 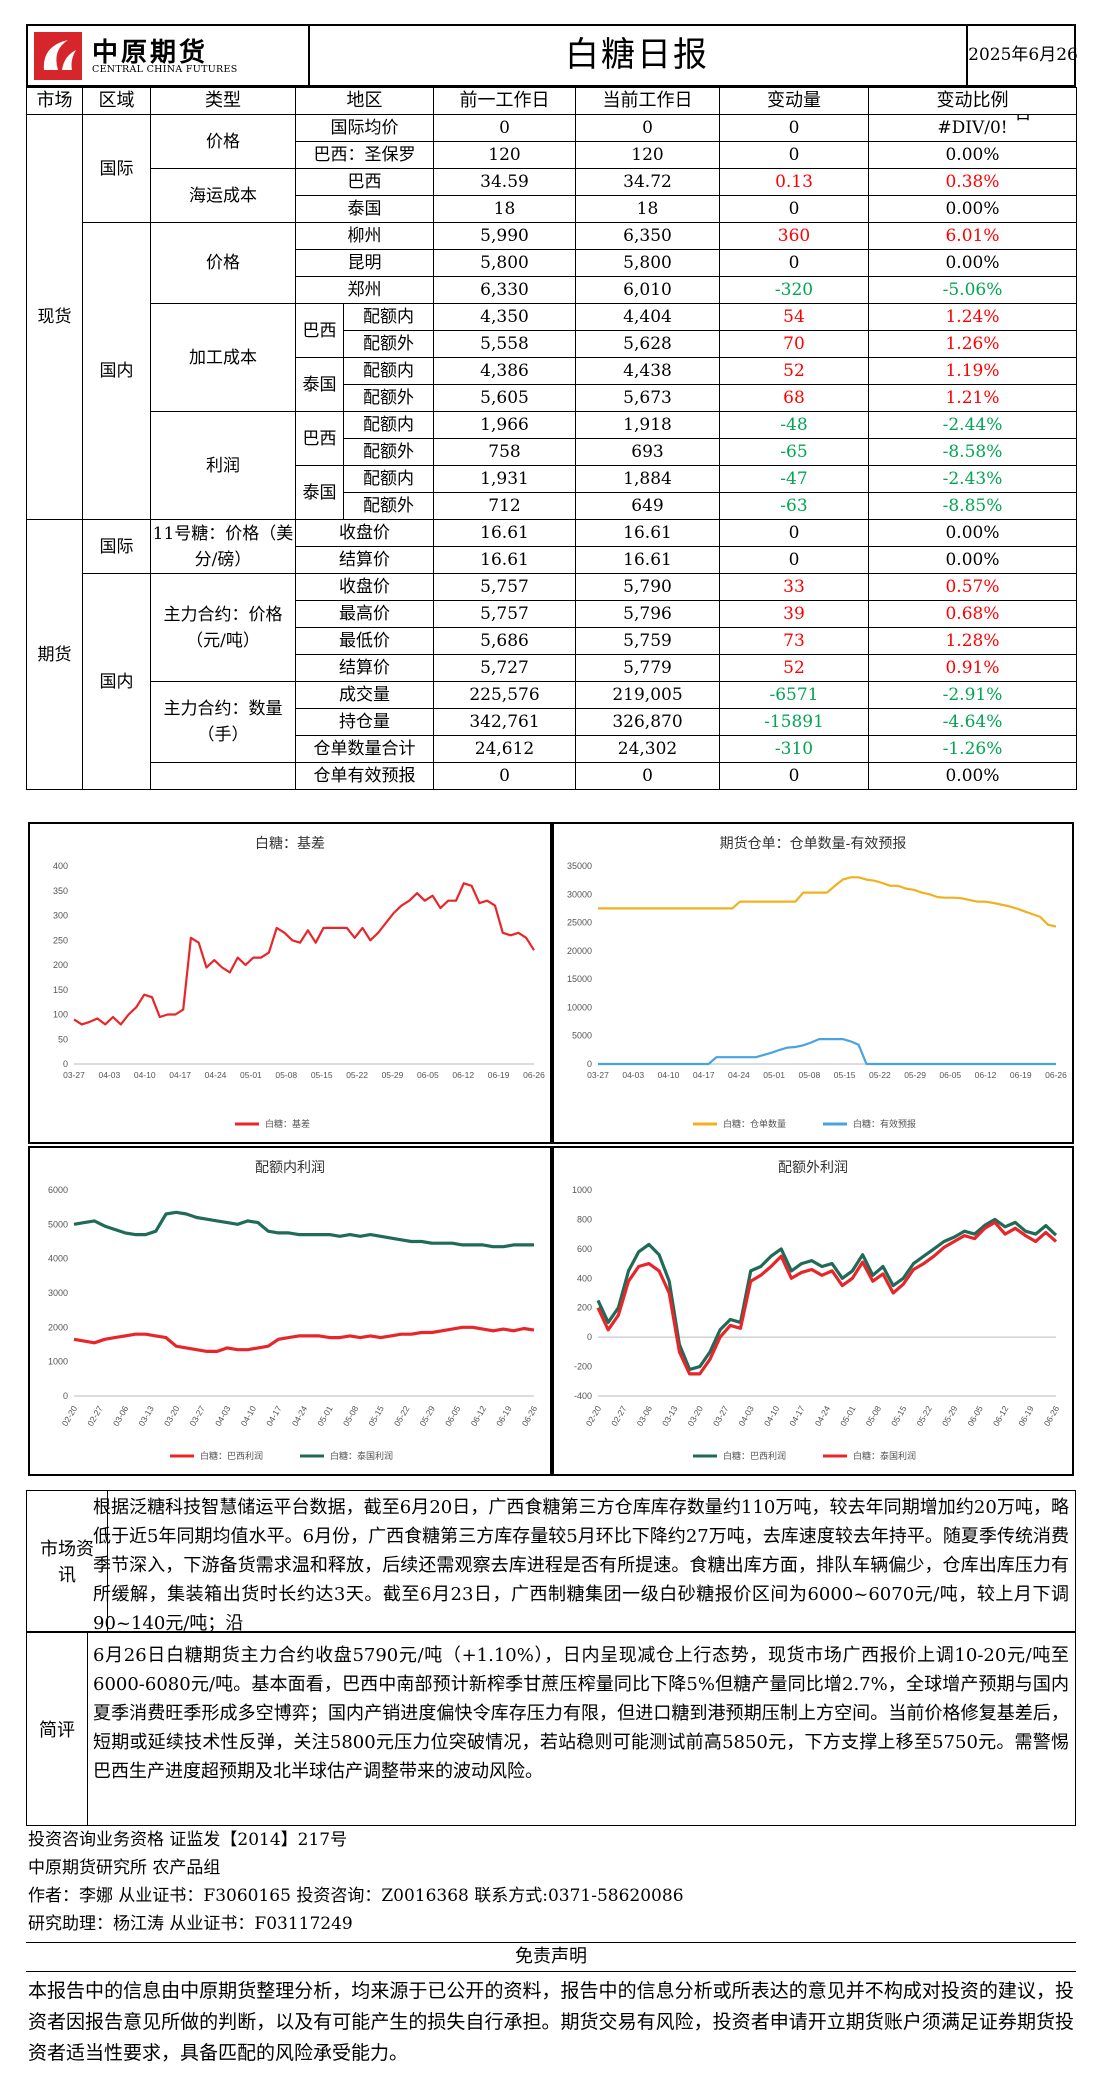 I want to click on value-cell: 5,628, so click(x=647, y=344).